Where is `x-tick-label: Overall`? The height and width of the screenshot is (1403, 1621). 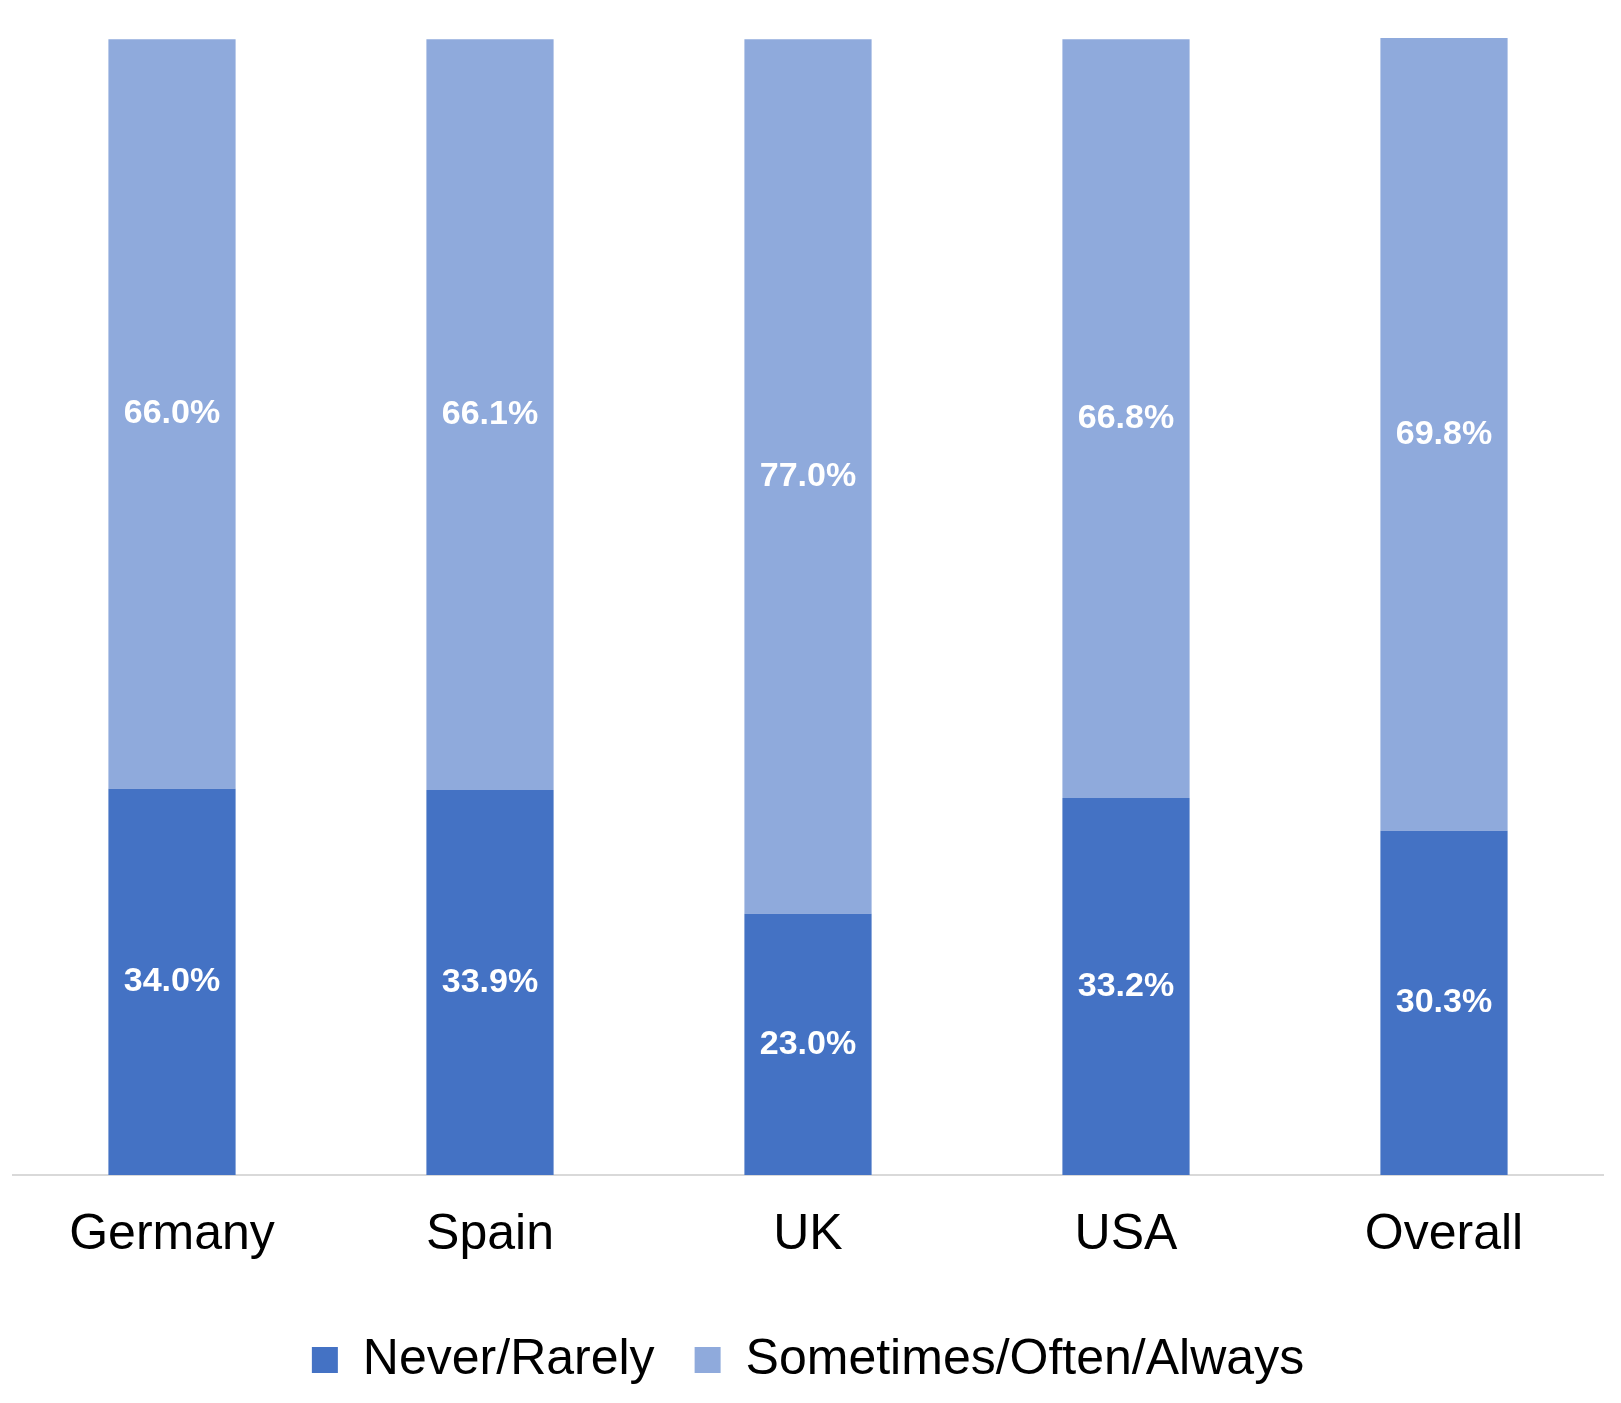
x-tick-label: Overall is located at coordinates (1444, 1231).